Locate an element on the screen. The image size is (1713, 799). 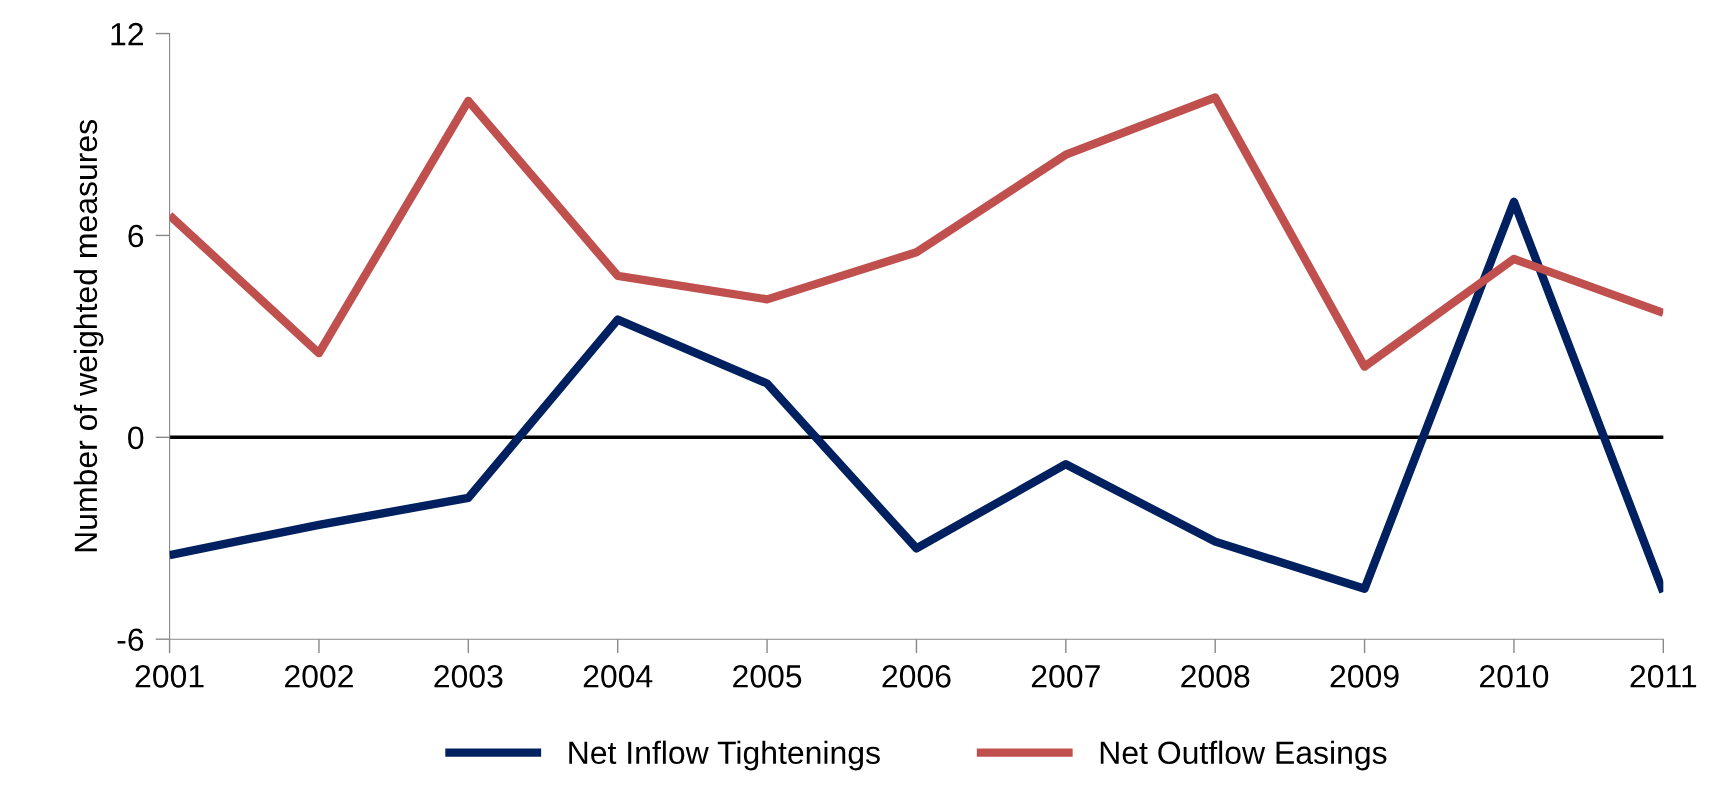
y-tick-label: 0 is located at coordinates (136, 438).